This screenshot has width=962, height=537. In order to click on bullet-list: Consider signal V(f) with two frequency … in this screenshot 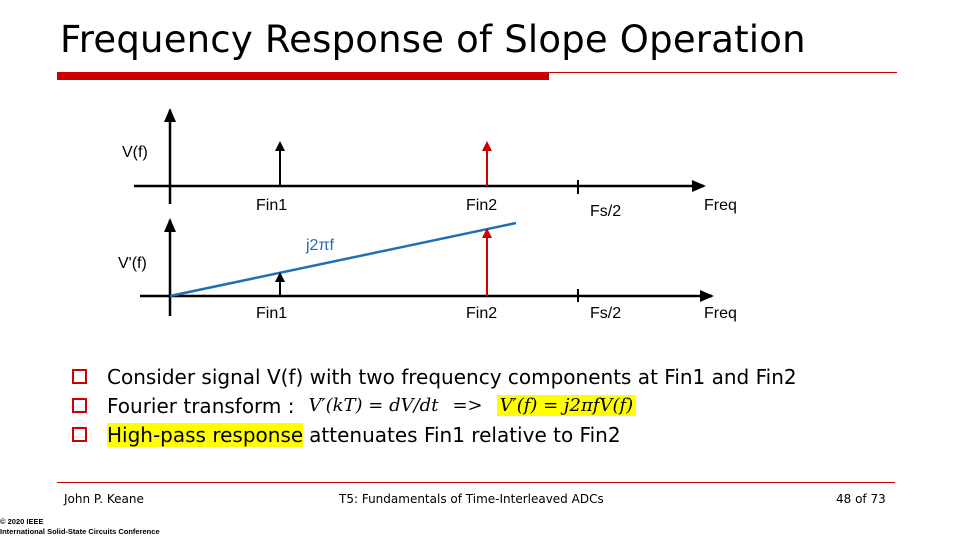, I will do `click(434, 405)`.